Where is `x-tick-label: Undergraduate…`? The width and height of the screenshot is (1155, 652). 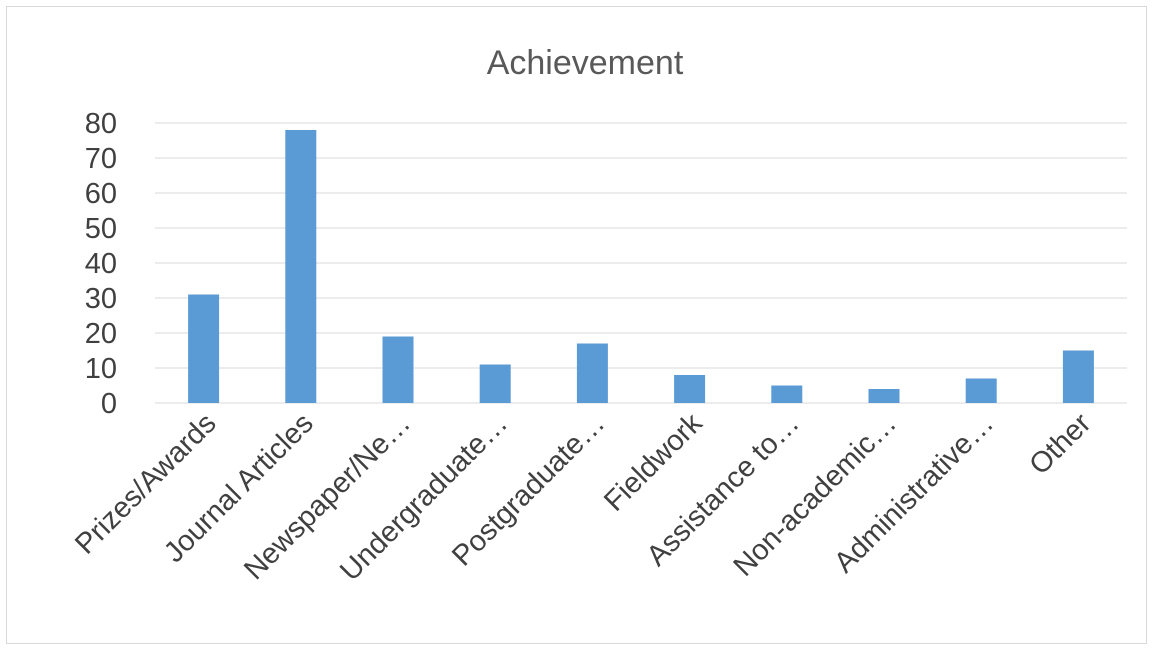 x-tick-label: Undergraduate… is located at coordinates (424, 497).